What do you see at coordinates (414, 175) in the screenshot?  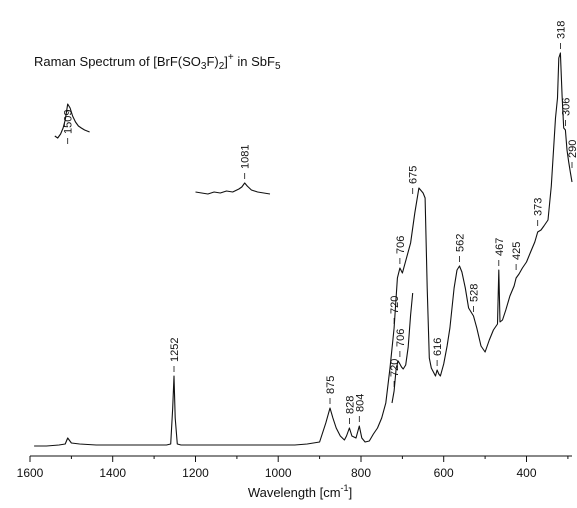 I see `peak-label-675: 675` at bounding box center [414, 175].